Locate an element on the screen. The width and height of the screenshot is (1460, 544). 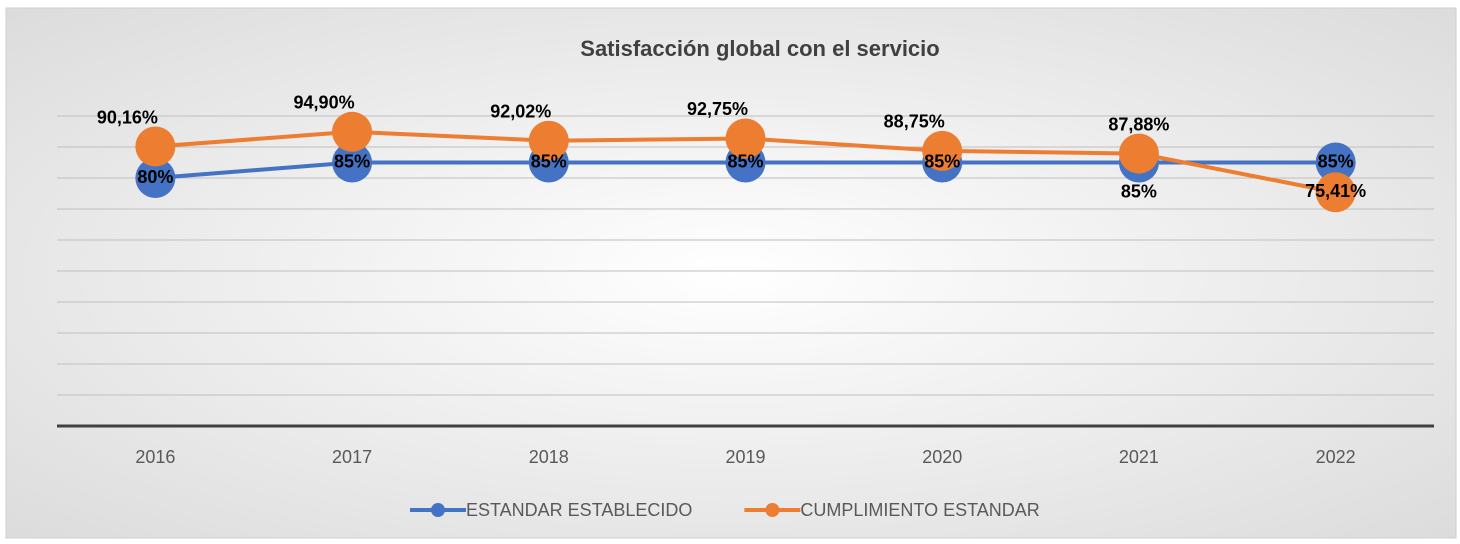
data-label: 88,75% is located at coordinates (914, 122).